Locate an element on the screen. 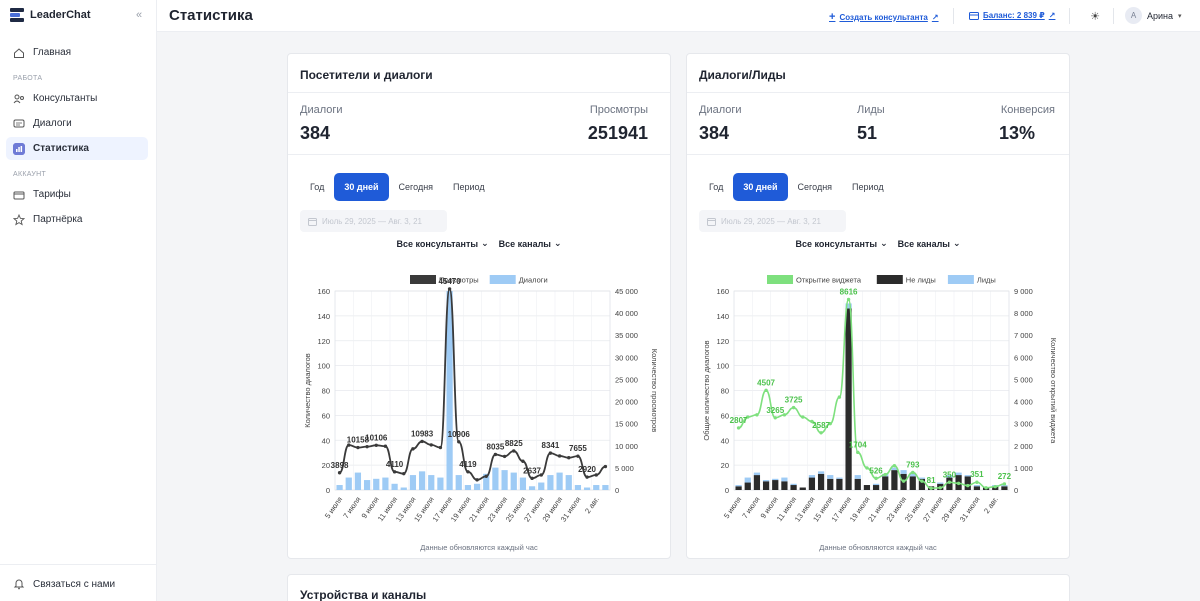 The width and height of the screenshot is (1200, 601). chat-icon is located at coordinates (19, 123).